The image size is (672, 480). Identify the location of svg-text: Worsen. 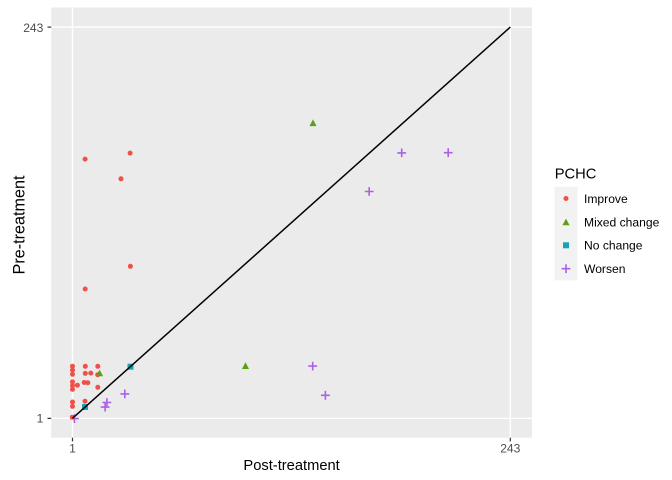
(604, 269).